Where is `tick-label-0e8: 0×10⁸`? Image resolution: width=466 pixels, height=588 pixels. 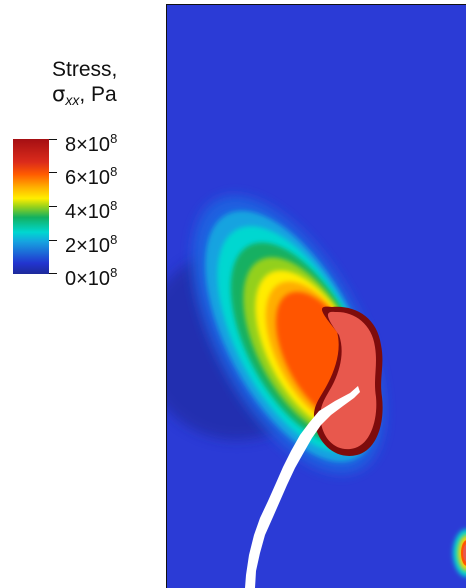
tick-label-0e8: 0×10⁸ is located at coordinates (91, 276).